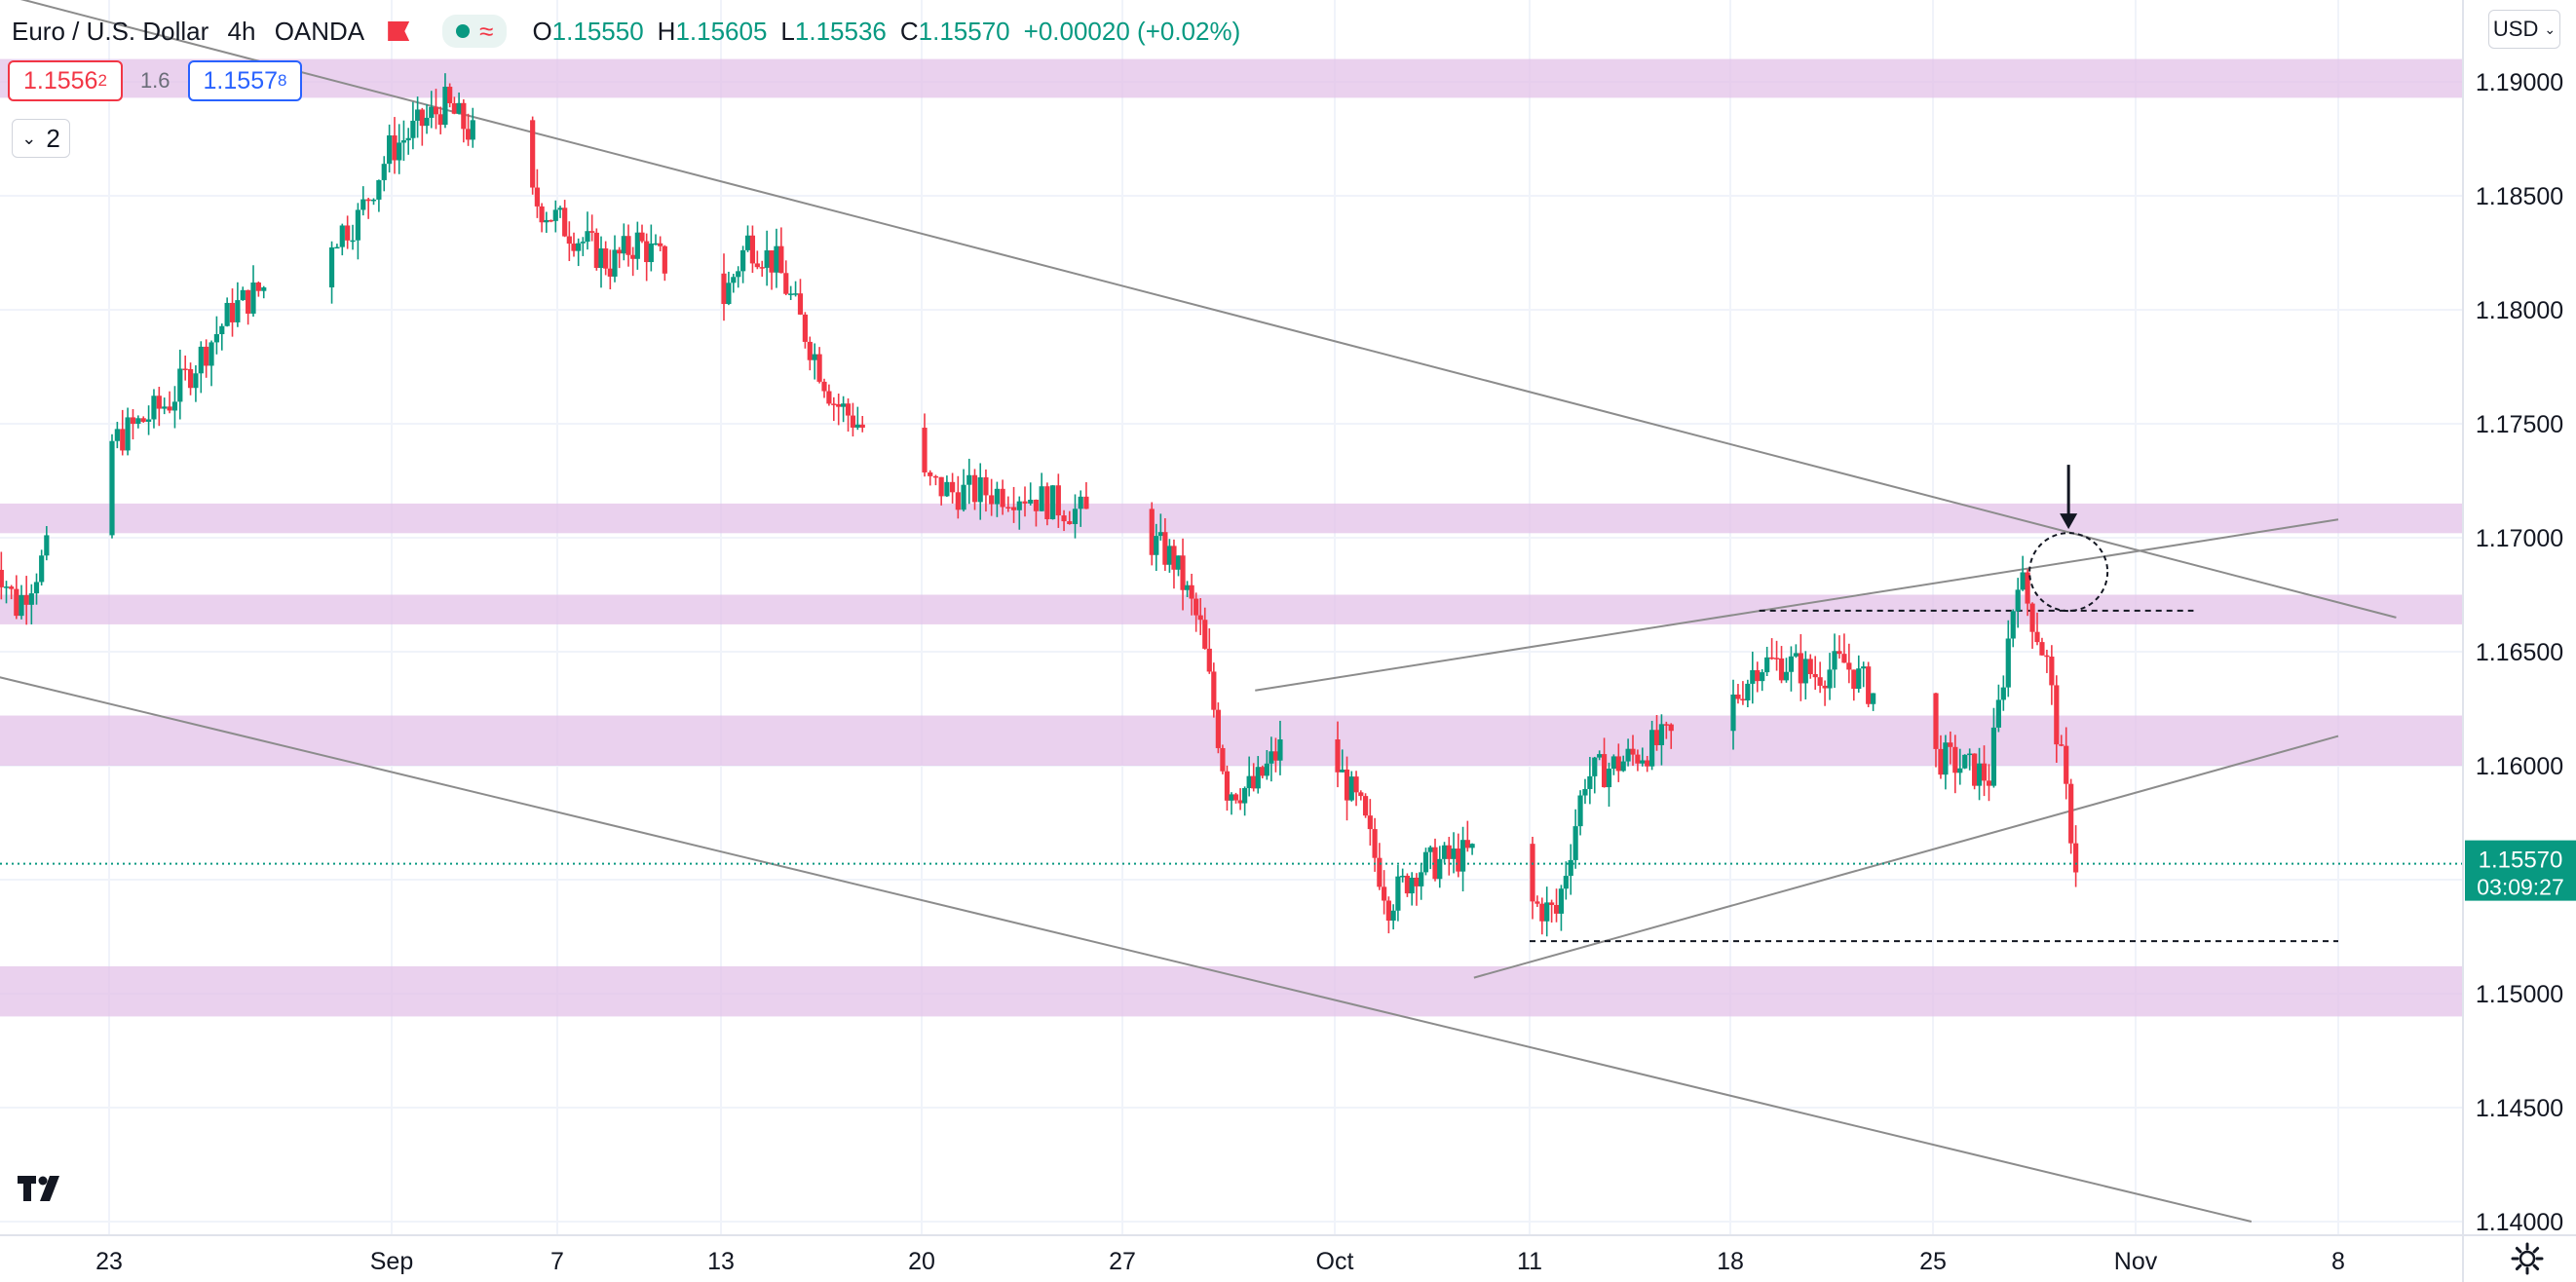 The image size is (2576, 1282). Describe the element at coordinates (2527, 1259) in the screenshot. I see `gear-icon` at that location.